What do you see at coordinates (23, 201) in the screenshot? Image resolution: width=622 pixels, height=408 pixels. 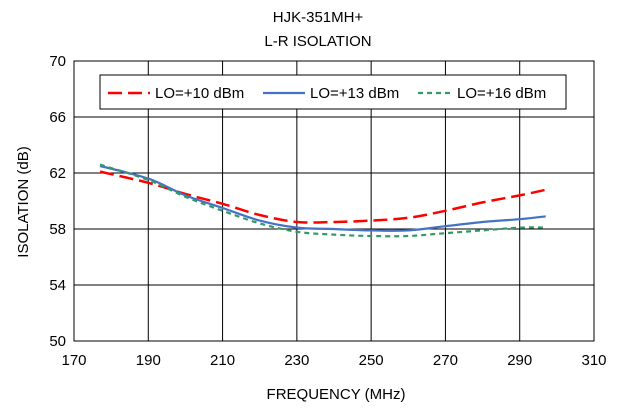 I see `y-axis-label: ISOLATION (dB)` at bounding box center [23, 201].